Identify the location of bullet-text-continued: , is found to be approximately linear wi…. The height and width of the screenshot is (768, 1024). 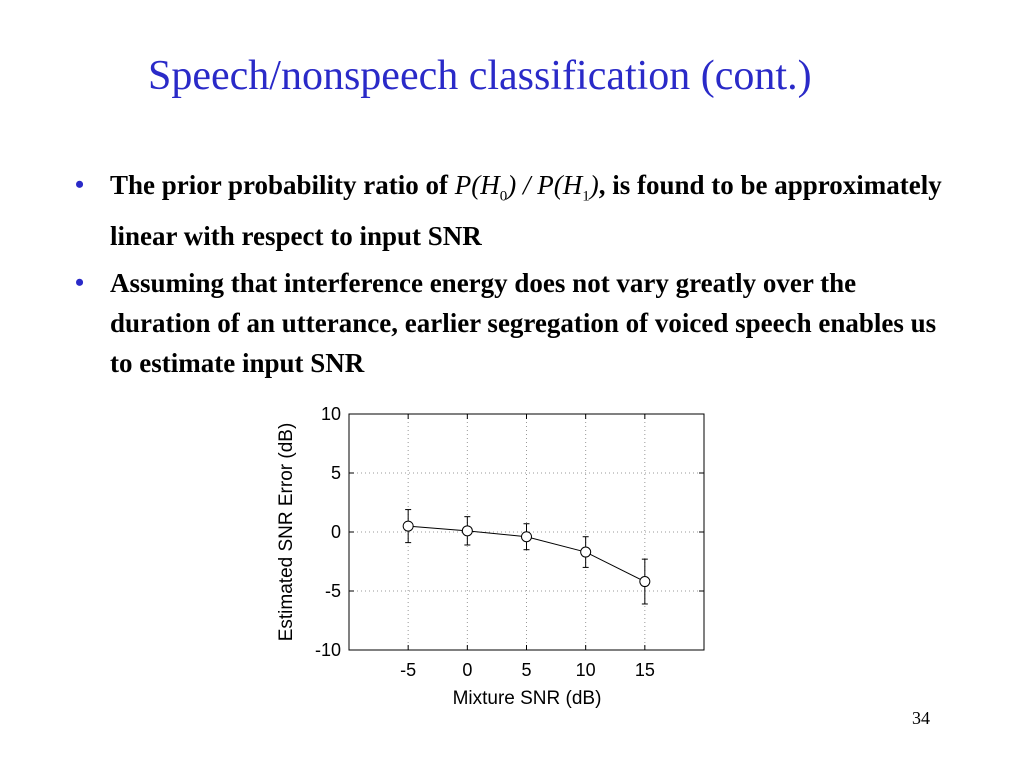
(526, 211).